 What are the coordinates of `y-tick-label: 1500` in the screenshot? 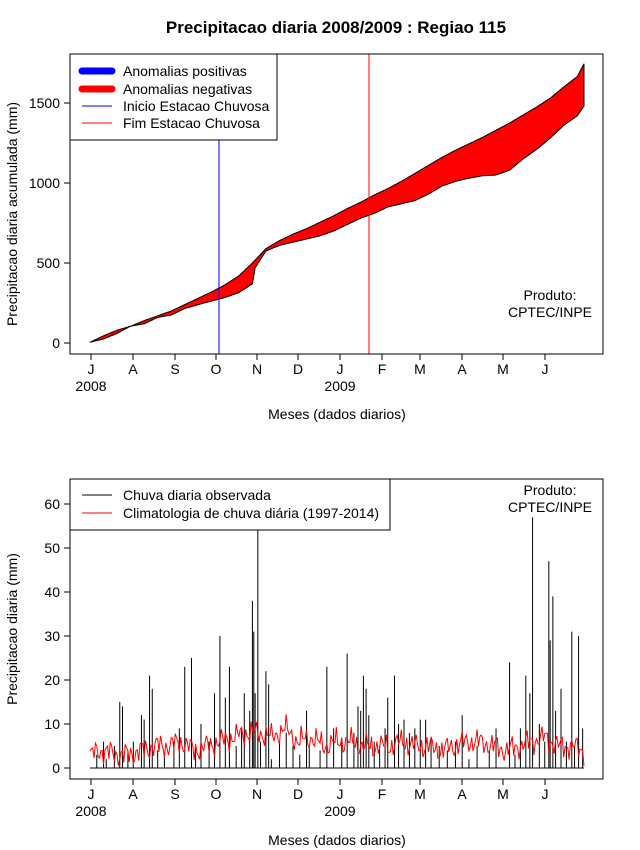 It's located at (44, 103).